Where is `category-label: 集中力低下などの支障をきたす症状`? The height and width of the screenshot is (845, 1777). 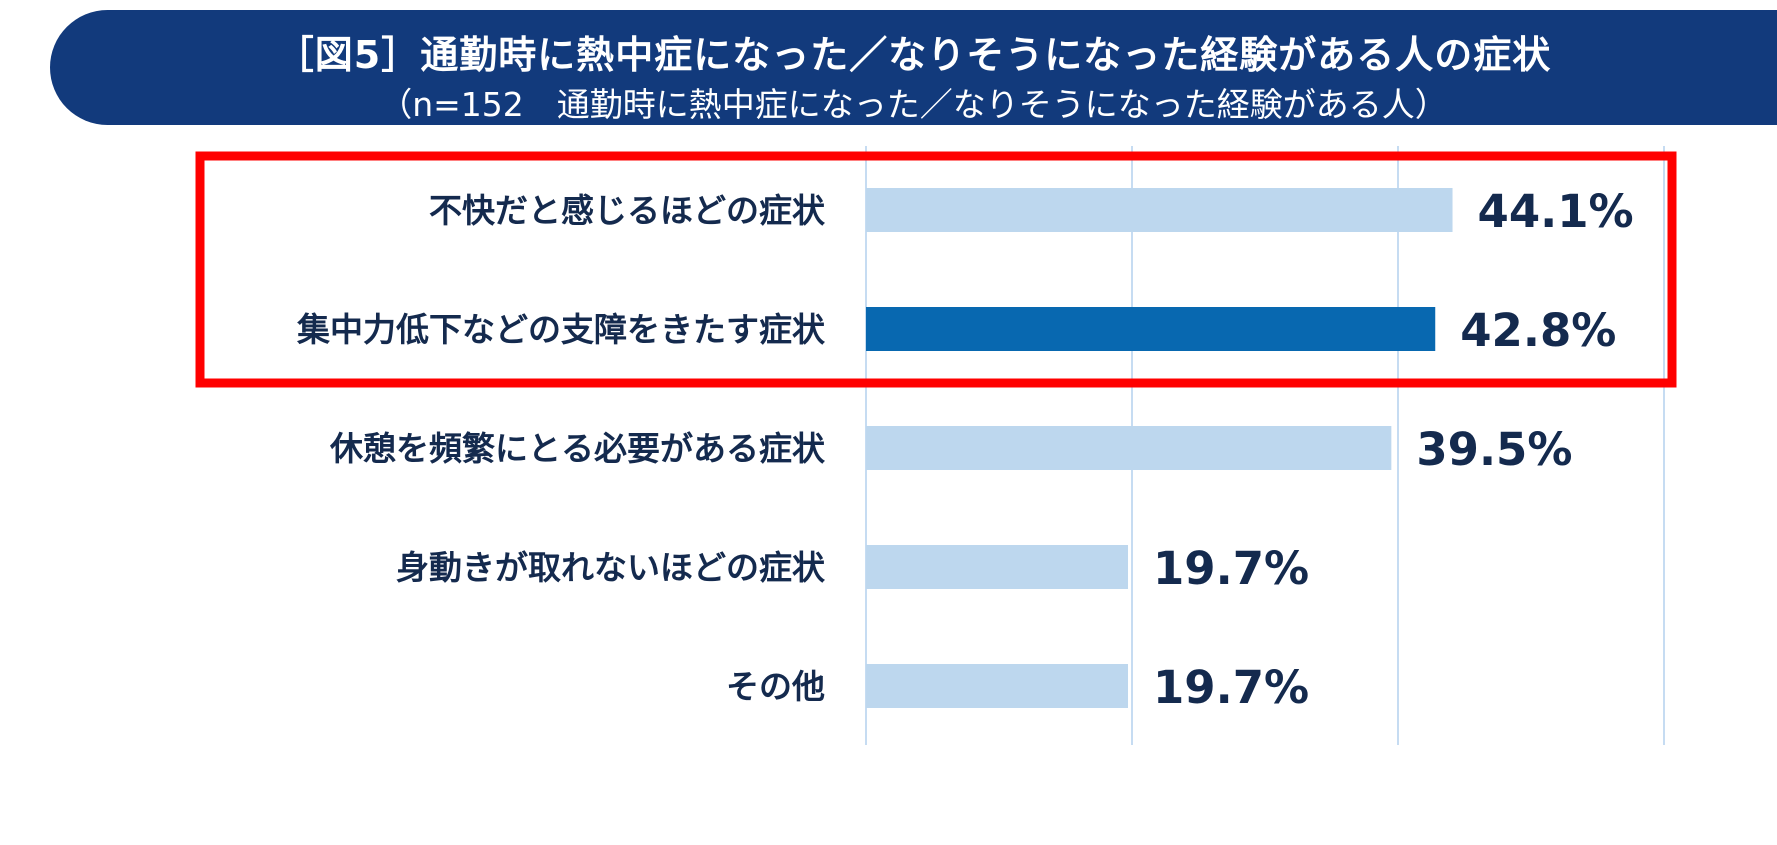 category-label: 集中力低下などの支障をきたす症状 is located at coordinates (561, 329).